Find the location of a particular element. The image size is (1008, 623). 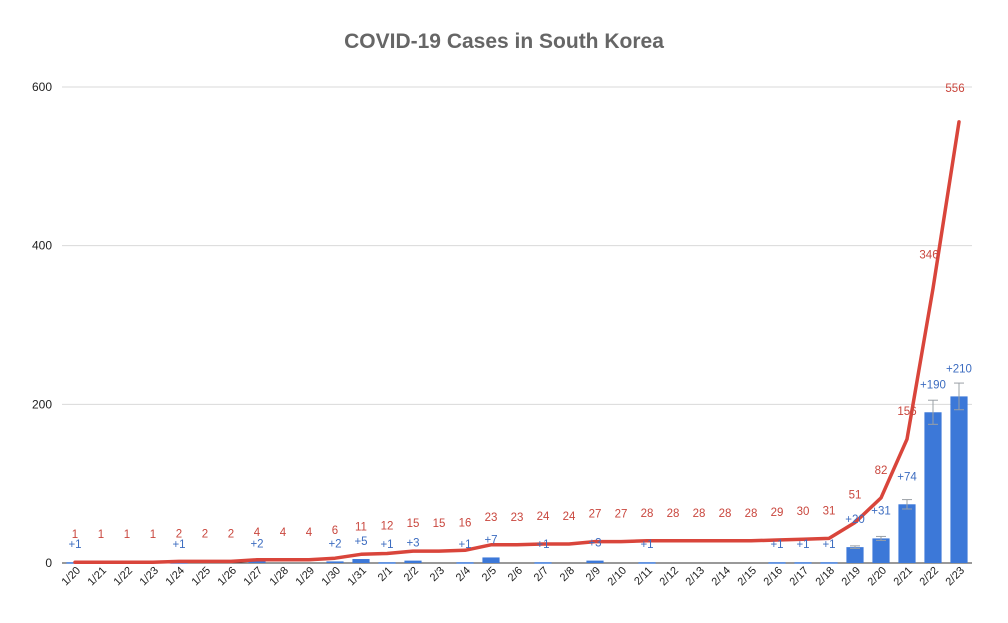

y-tick-label: 200 is located at coordinates (42, 404).